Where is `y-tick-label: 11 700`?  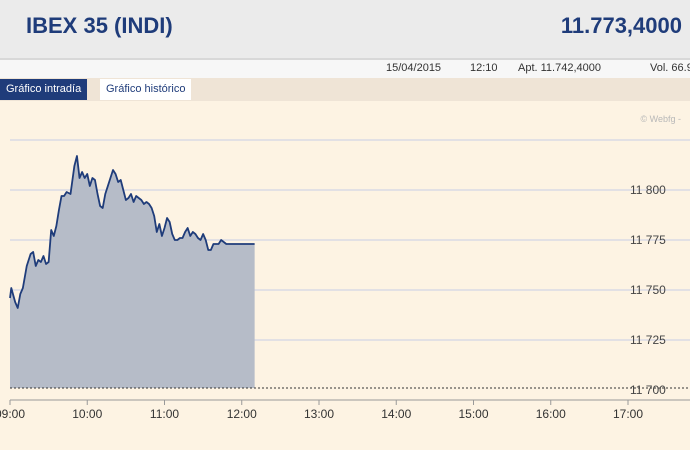
y-tick-label: 11 700 is located at coordinates (648, 390).